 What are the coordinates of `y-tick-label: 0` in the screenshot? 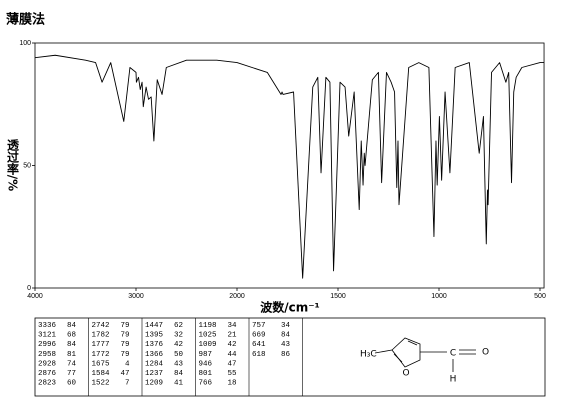 It's located at (29, 288).